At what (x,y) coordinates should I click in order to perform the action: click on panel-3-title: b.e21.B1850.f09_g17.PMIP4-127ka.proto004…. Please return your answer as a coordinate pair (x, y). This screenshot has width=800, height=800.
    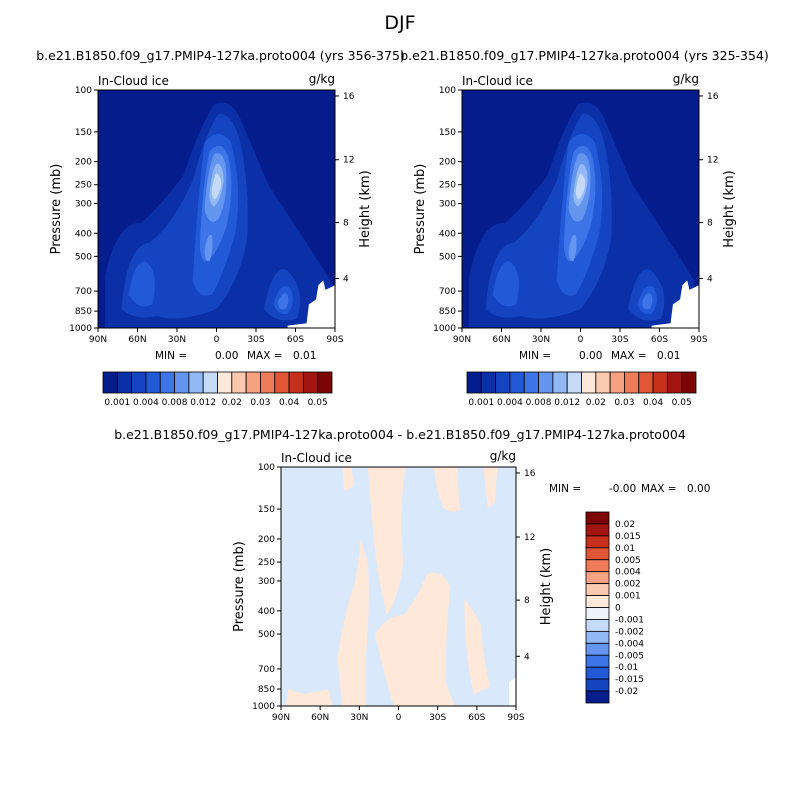
    Looking at the image, I should click on (400, 434).